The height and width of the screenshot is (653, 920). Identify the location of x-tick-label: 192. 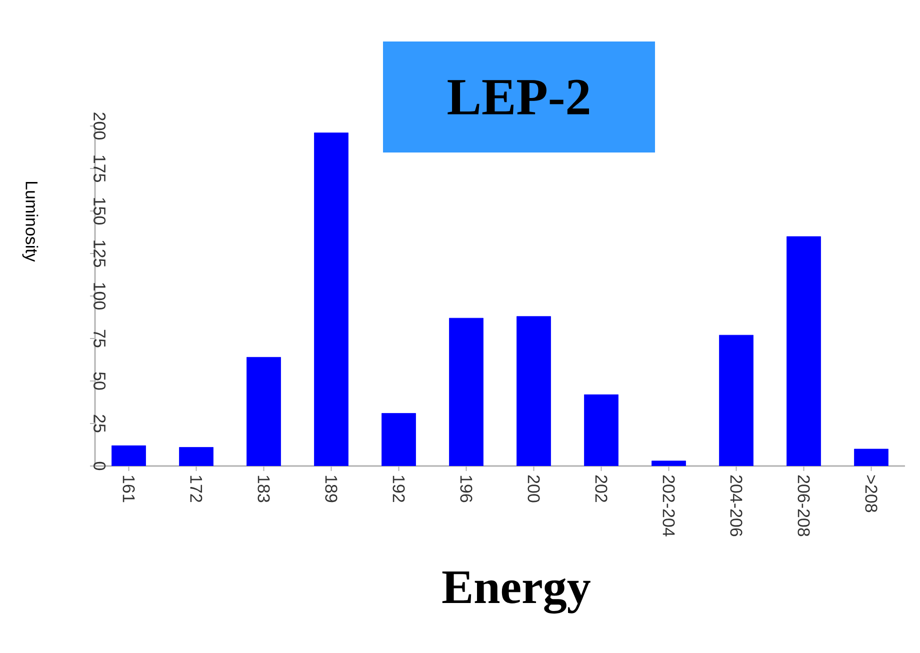
(398, 489).